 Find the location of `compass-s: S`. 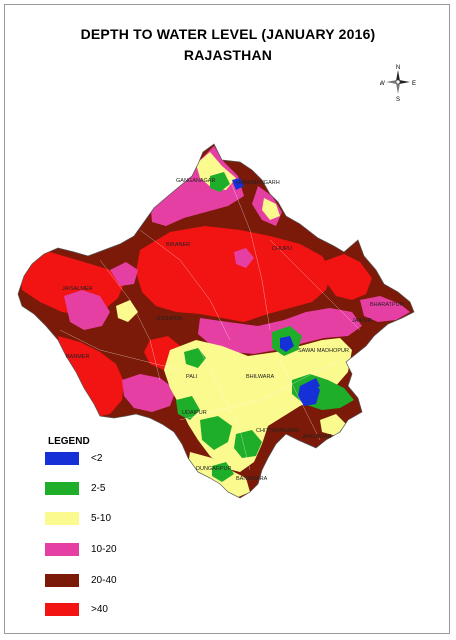

compass-s: S is located at coordinates (398, 99).